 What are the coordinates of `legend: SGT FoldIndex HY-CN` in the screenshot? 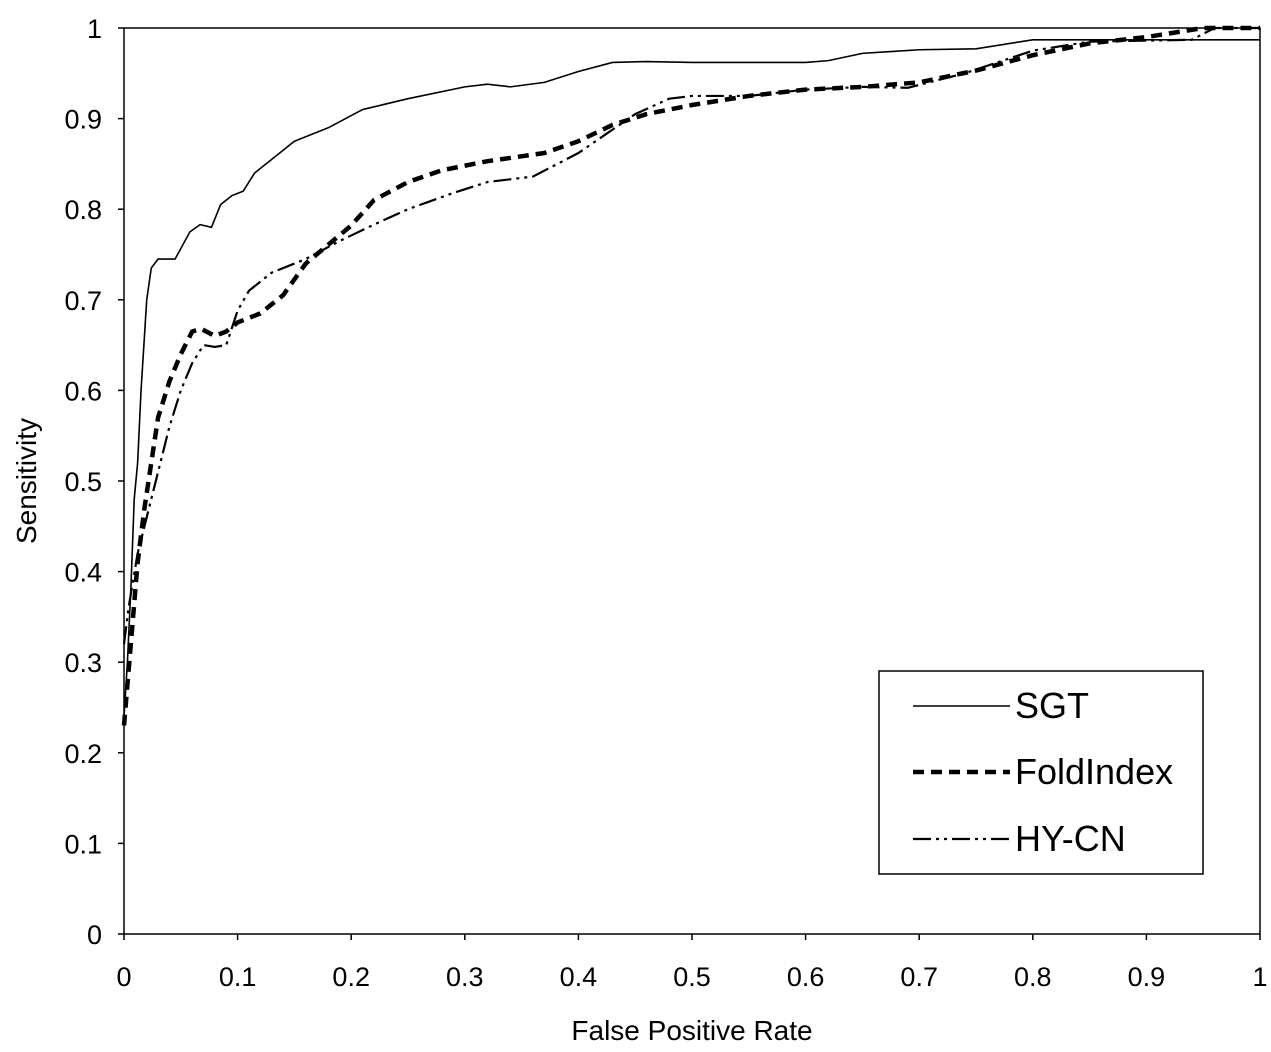 It's located at (1041, 772).